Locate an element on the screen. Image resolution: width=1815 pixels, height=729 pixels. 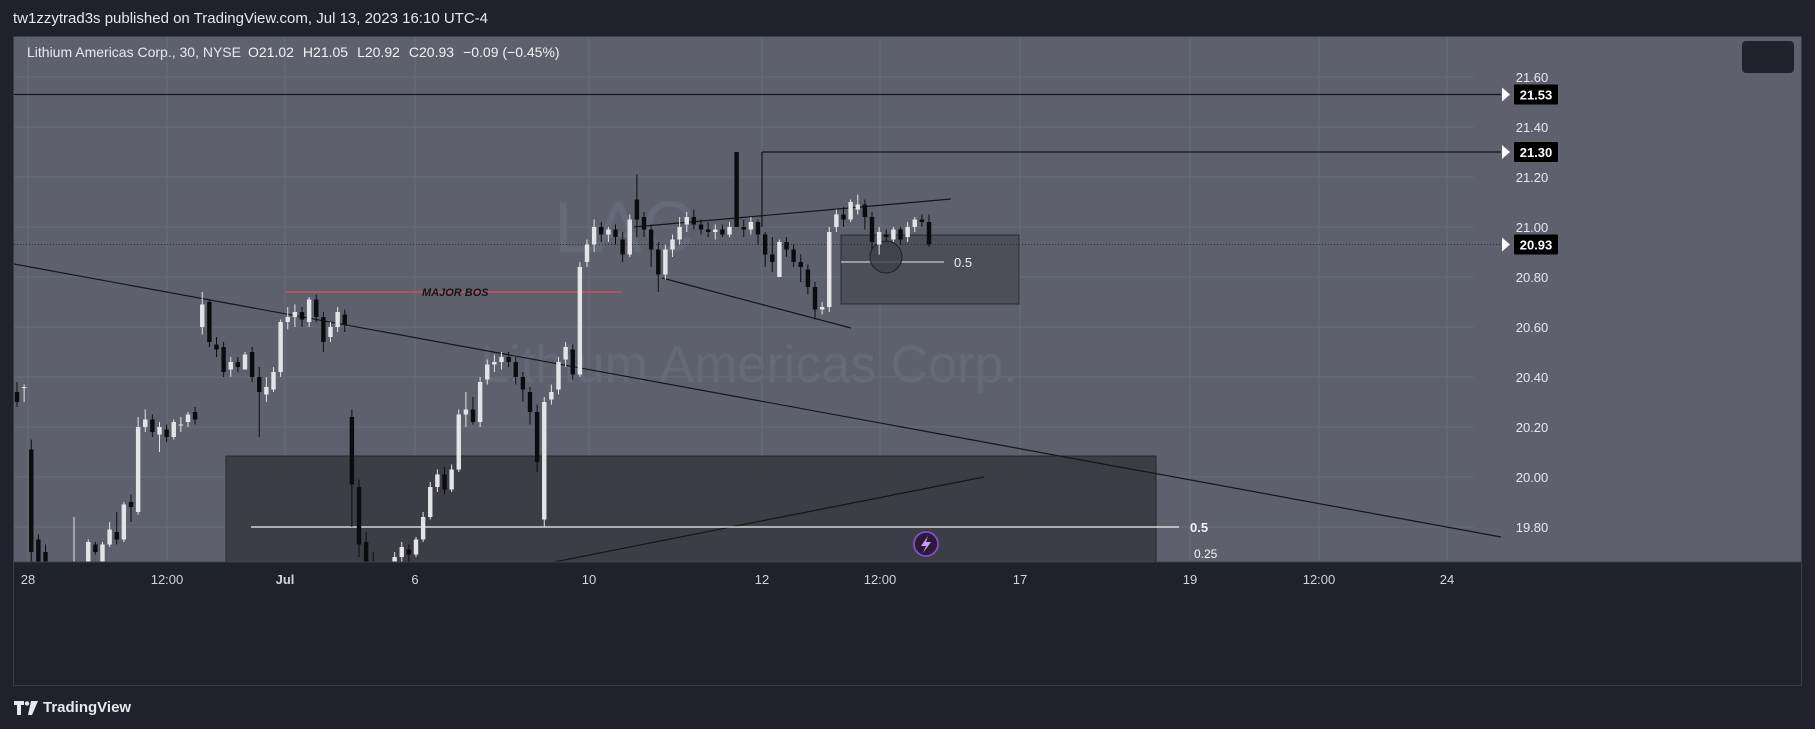
fib-label-small: 0.5 is located at coordinates (963, 262).